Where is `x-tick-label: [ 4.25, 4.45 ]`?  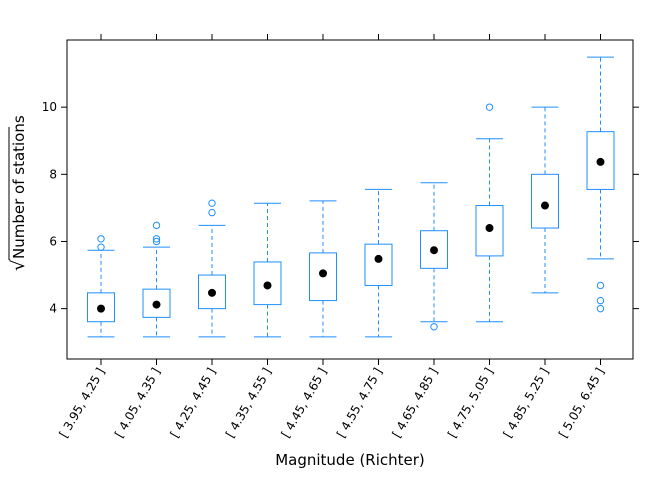
x-tick-label: [ 4.25, 4.45 ] is located at coordinates (192, 403).